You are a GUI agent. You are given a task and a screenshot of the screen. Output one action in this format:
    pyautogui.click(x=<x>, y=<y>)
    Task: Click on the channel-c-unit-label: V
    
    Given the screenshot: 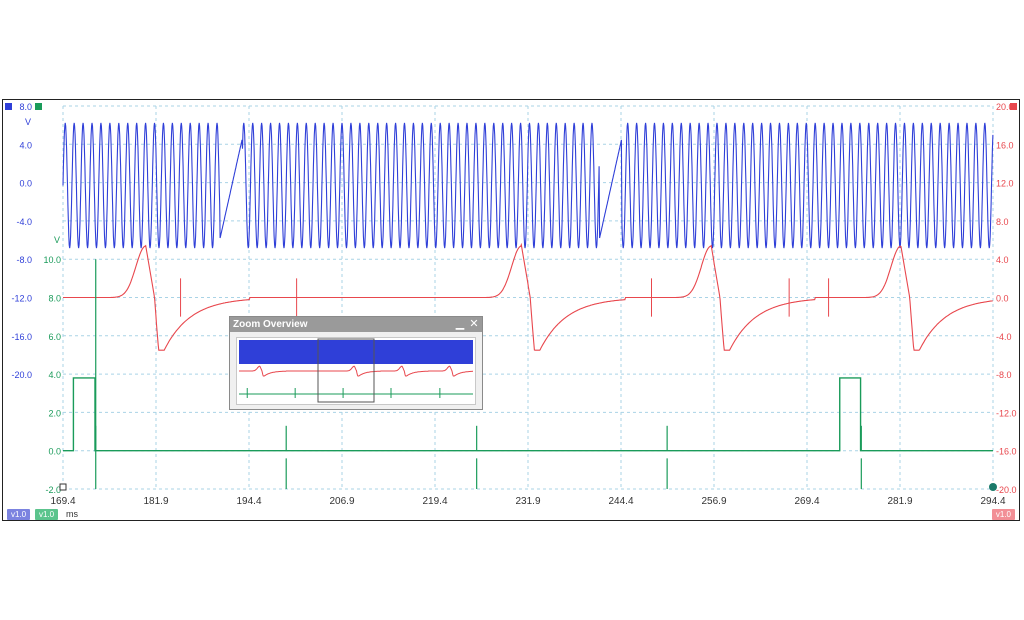 What is the action you would take?
    pyautogui.click(x=57, y=240)
    